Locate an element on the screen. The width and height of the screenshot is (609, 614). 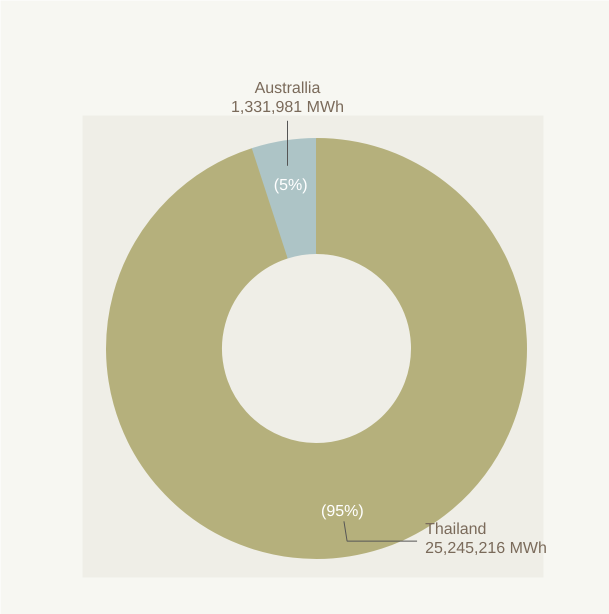
data-label: 25,245,216 MWh is located at coordinates (486, 548).